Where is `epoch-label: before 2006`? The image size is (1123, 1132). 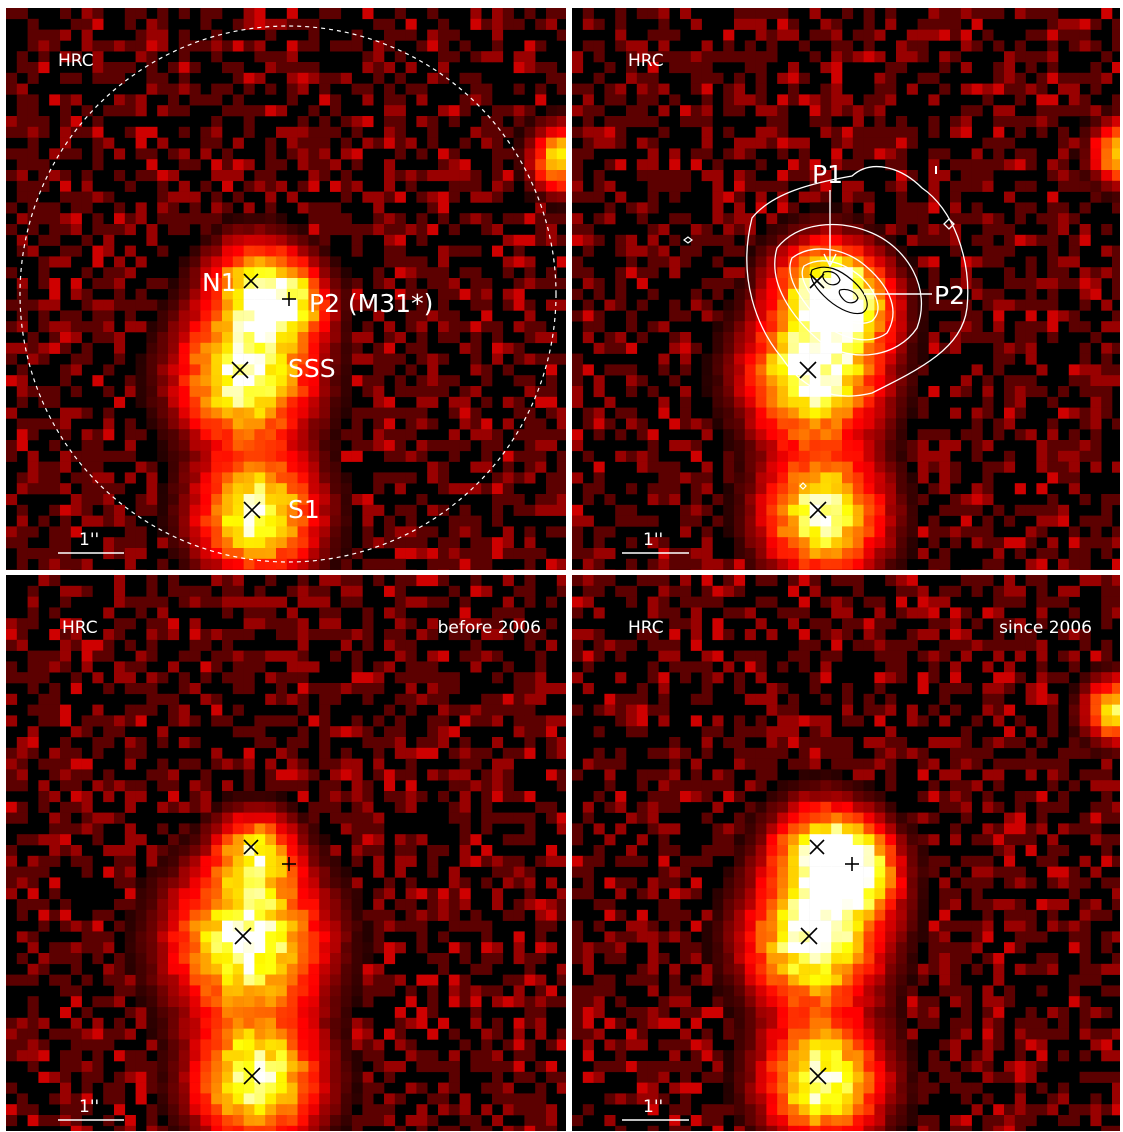
epoch-label: before 2006 is located at coordinates (489, 628).